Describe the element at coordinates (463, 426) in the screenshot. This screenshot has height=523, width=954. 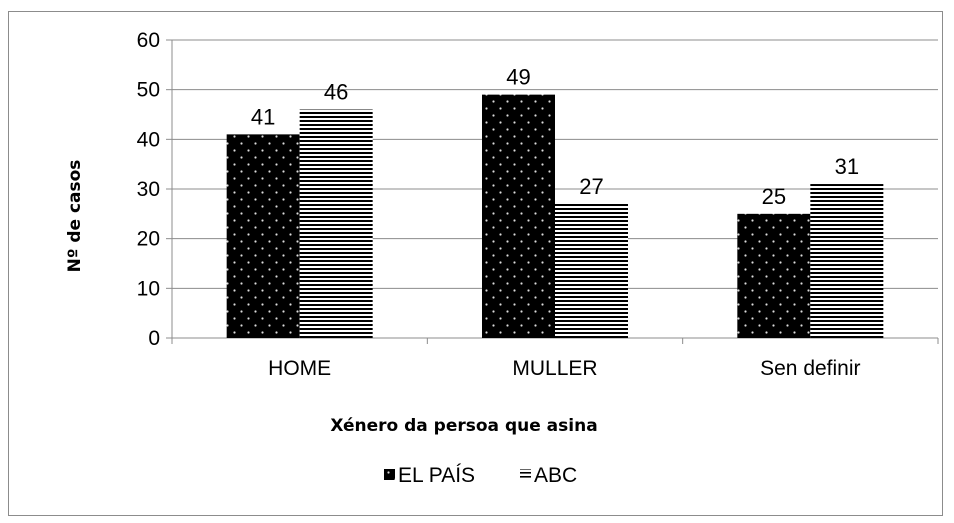
I see `x-axis-title: Xénero da persoa que asina` at that location.